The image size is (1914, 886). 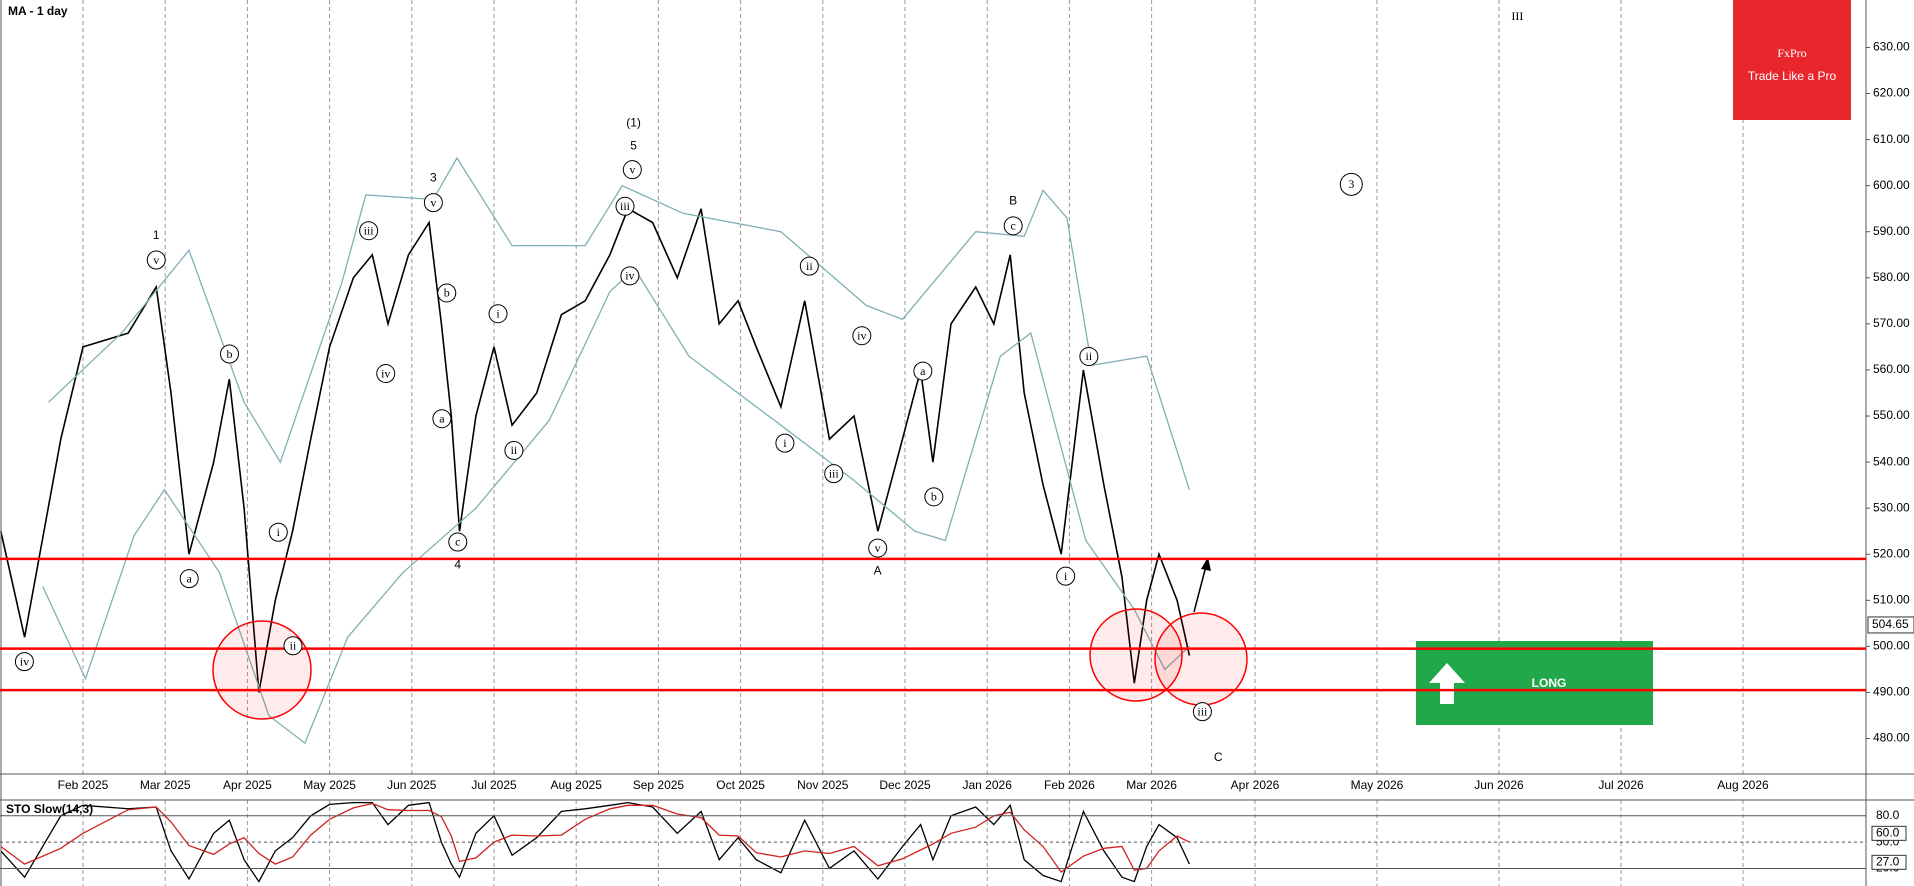 I want to click on x-tick-label: Nov 2025, so click(x=823, y=785).